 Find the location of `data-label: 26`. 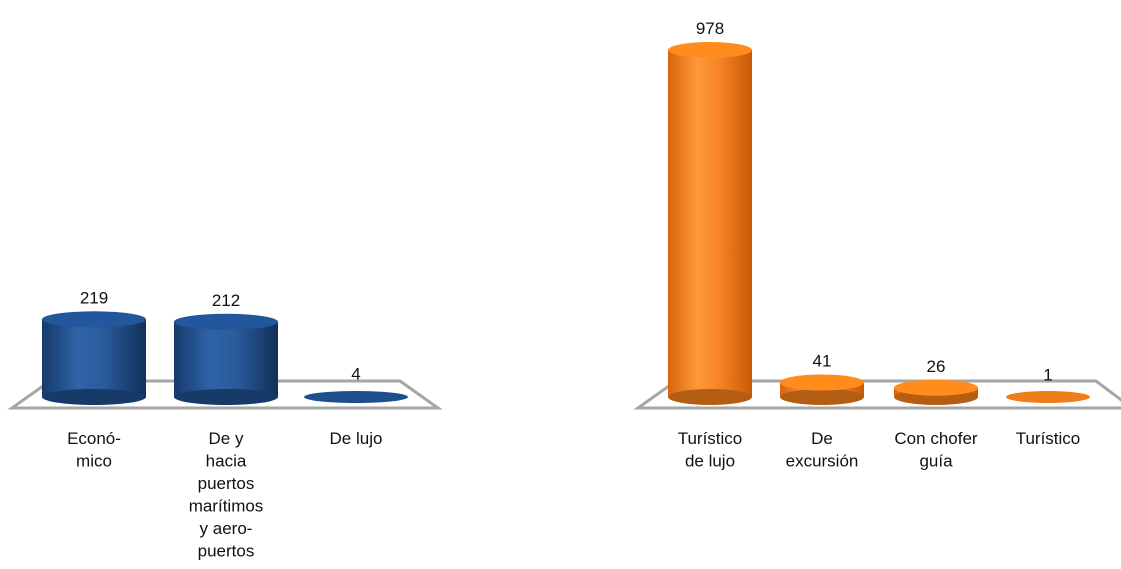

data-label: 26 is located at coordinates (936, 366).